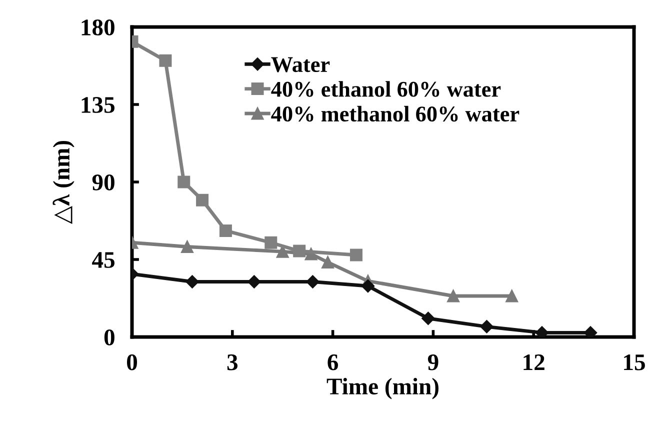 The width and height of the screenshot is (651, 427). Describe the element at coordinates (103, 182) in the screenshot. I see `y-tick-label: 90` at that location.